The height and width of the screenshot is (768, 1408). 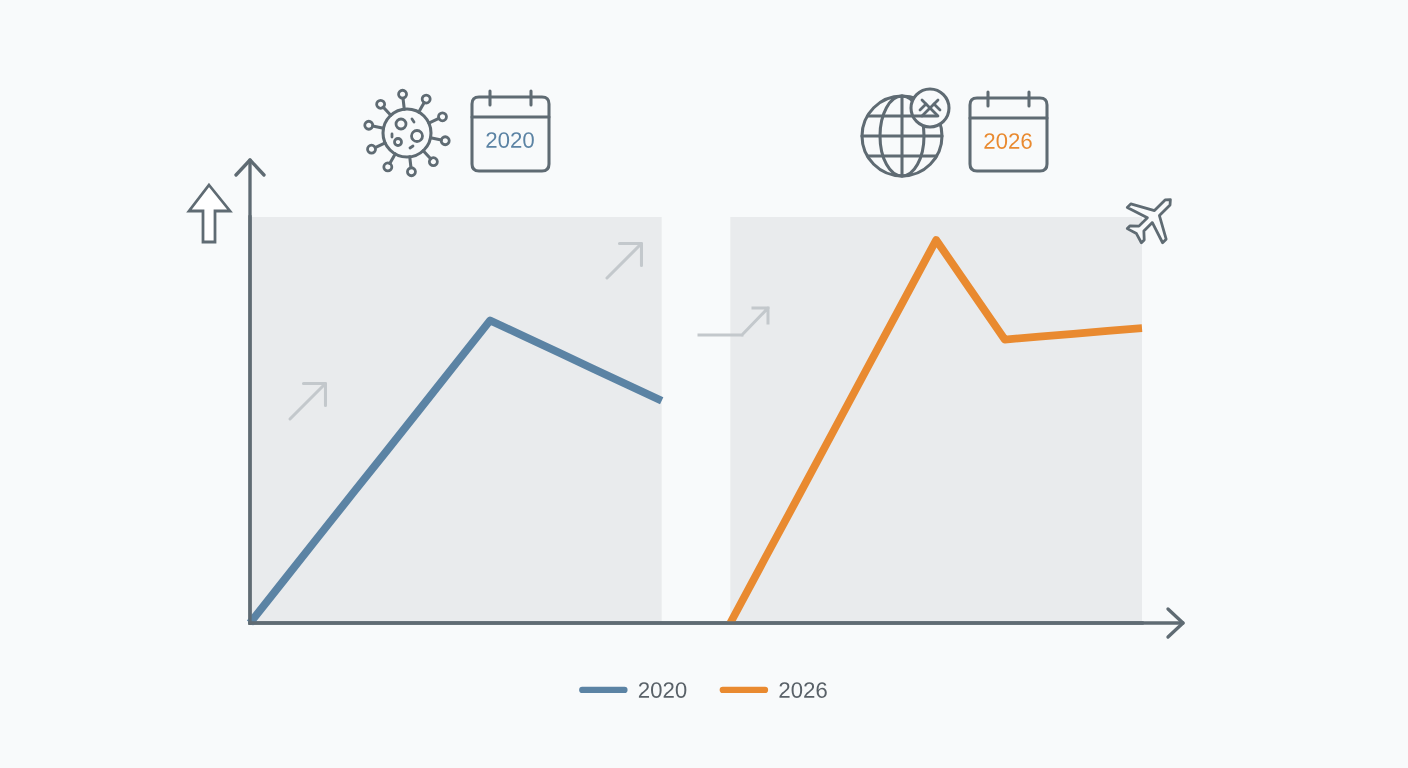 I want to click on text: 2020, so click(x=510, y=140).